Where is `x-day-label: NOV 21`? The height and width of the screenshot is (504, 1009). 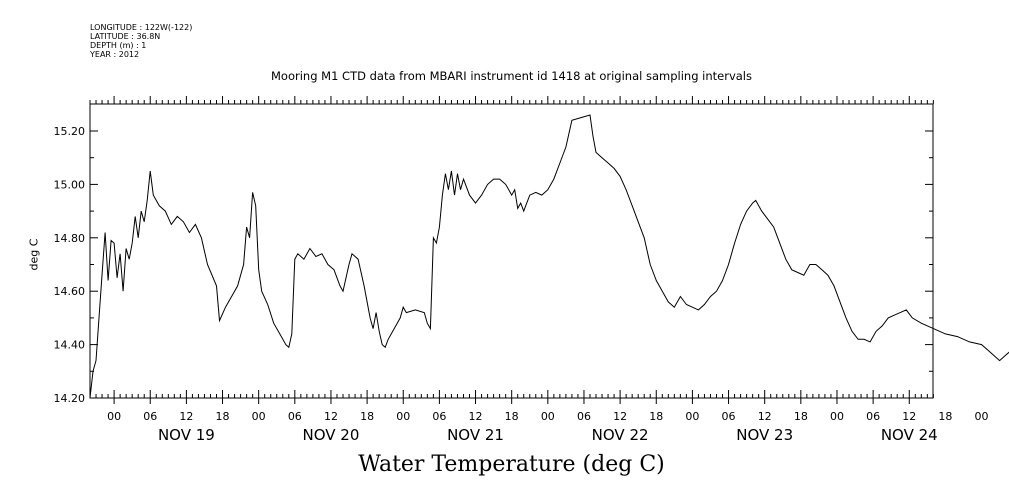 x-day-label: NOV 21 is located at coordinates (475, 435).